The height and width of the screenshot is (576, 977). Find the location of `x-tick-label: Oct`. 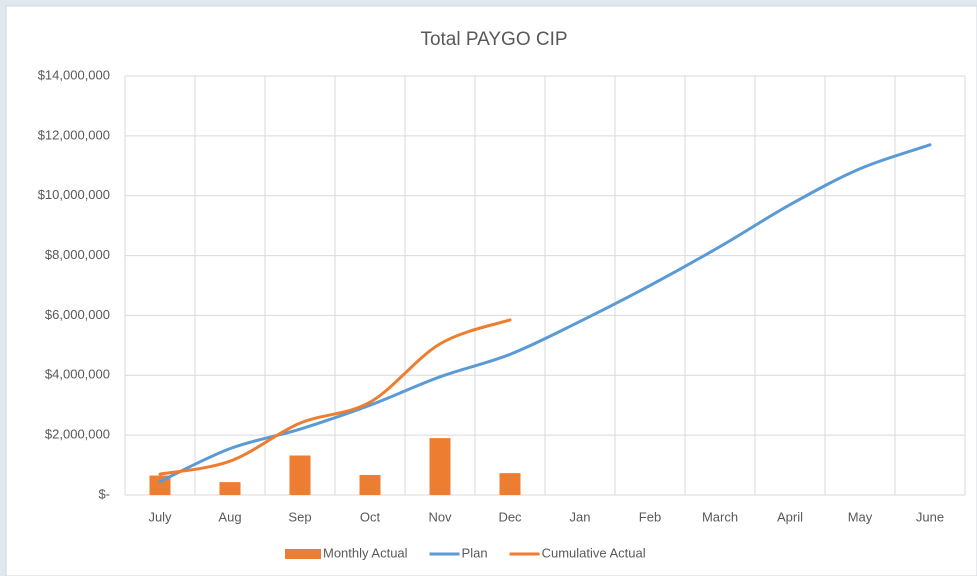

x-tick-label: Oct is located at coordinates (370, 516).